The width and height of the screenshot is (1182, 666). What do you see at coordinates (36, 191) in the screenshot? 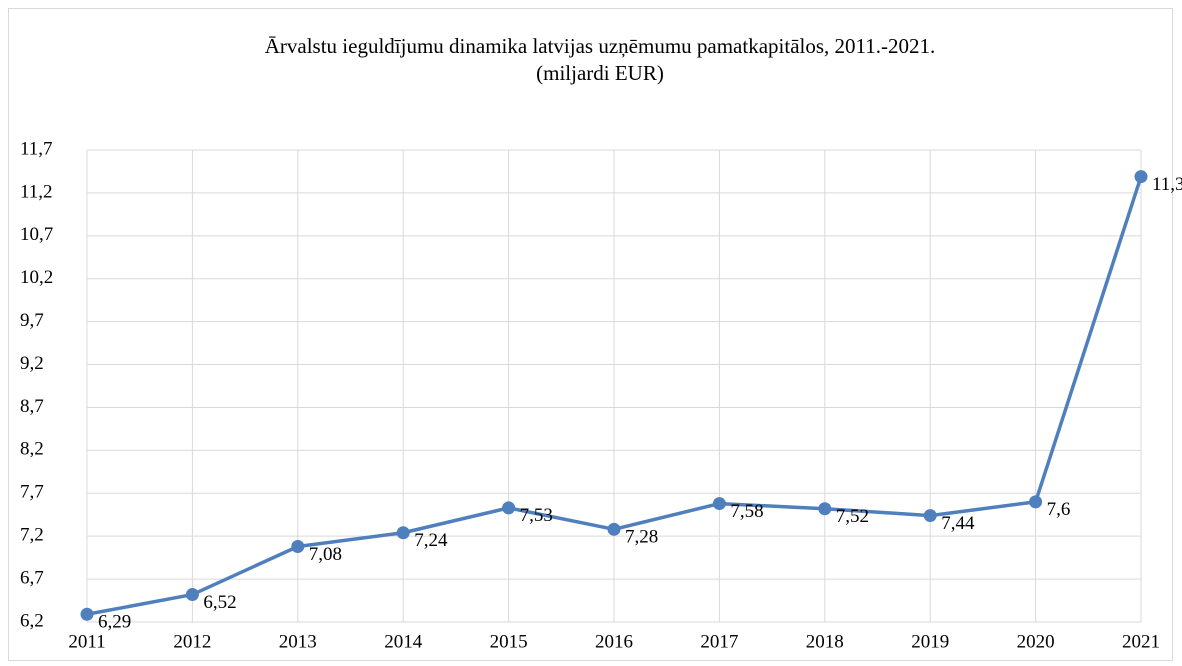
I see `y-tick-label: 11,2` at bounding box center [36, 191].